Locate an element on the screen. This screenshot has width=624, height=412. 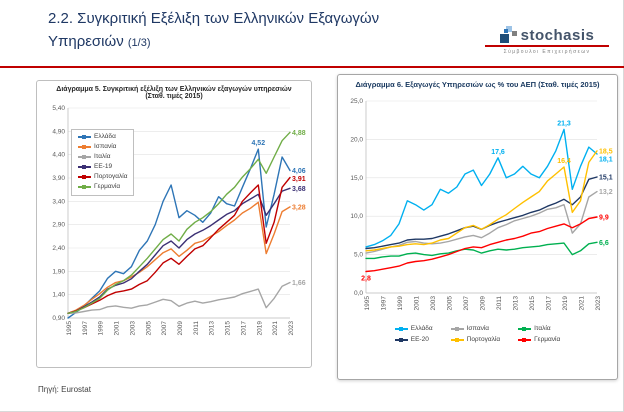
y-tick-label: 10,0 is located at coordinates (356, 216).